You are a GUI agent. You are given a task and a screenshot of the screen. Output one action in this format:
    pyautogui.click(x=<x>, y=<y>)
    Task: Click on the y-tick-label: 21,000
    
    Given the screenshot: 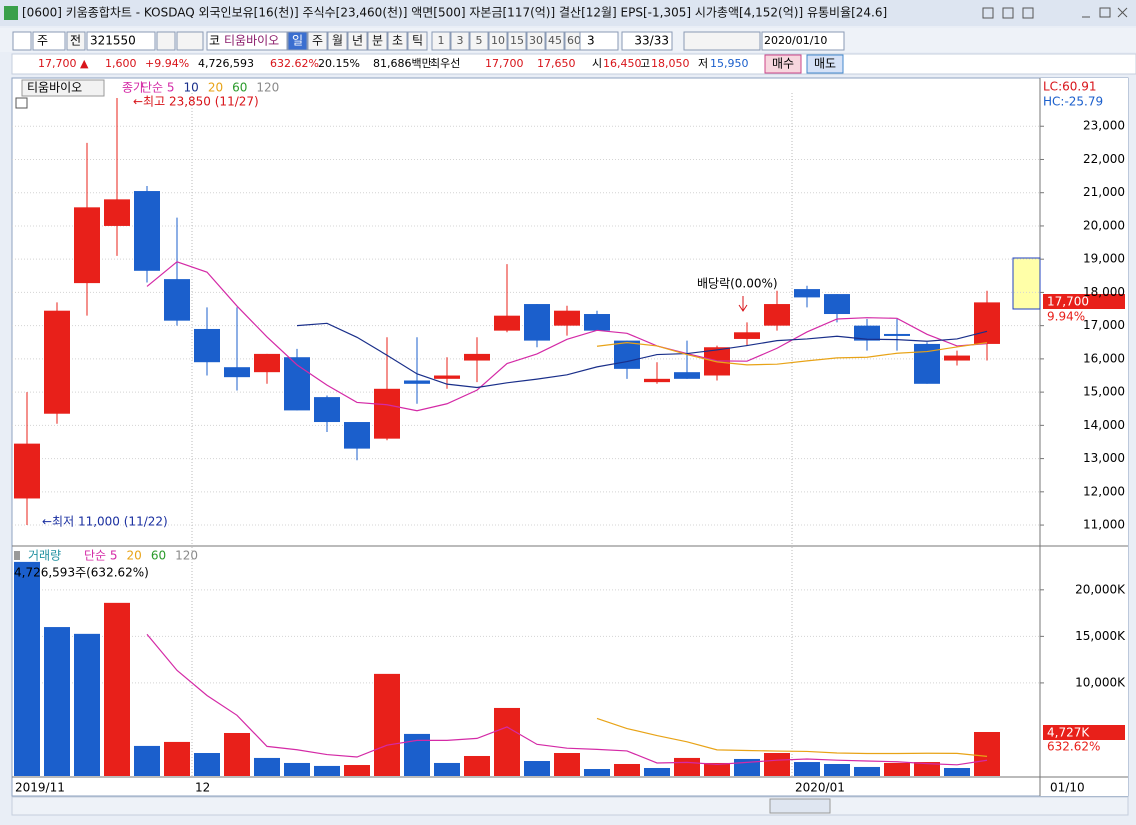 What is the action you would take?
    pyautogui.click(x=1104, y=192)
    